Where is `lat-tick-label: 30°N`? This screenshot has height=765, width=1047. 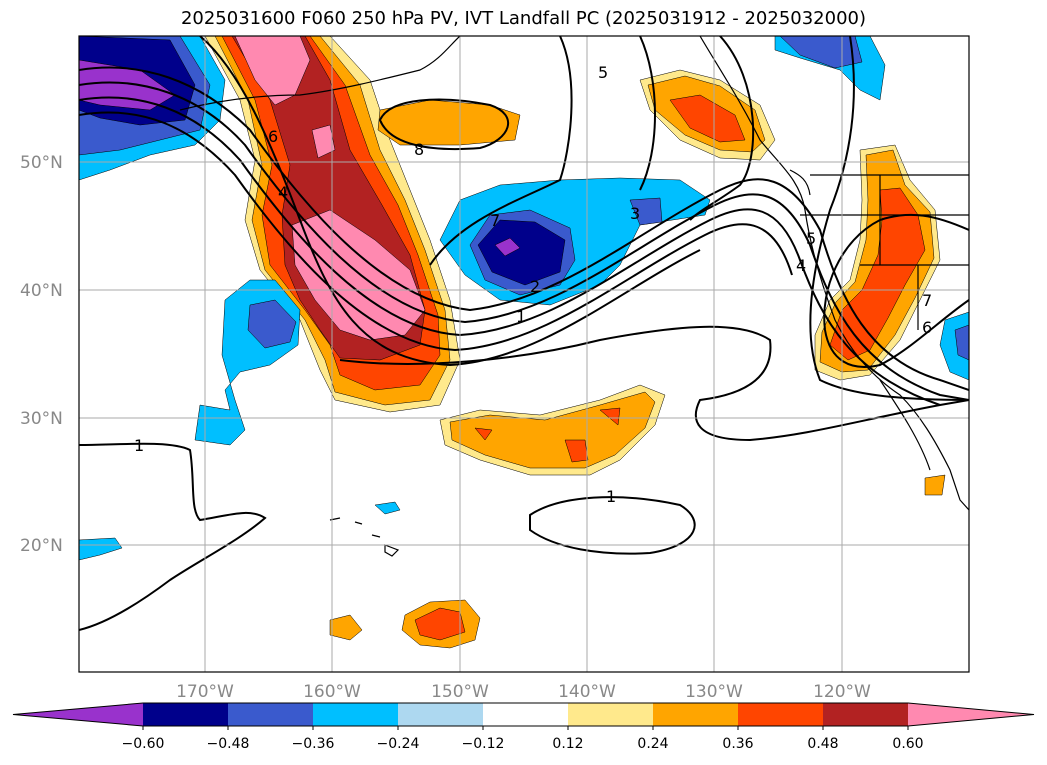 lat-tick-label: 30°N is located at coordinates (41, 419).